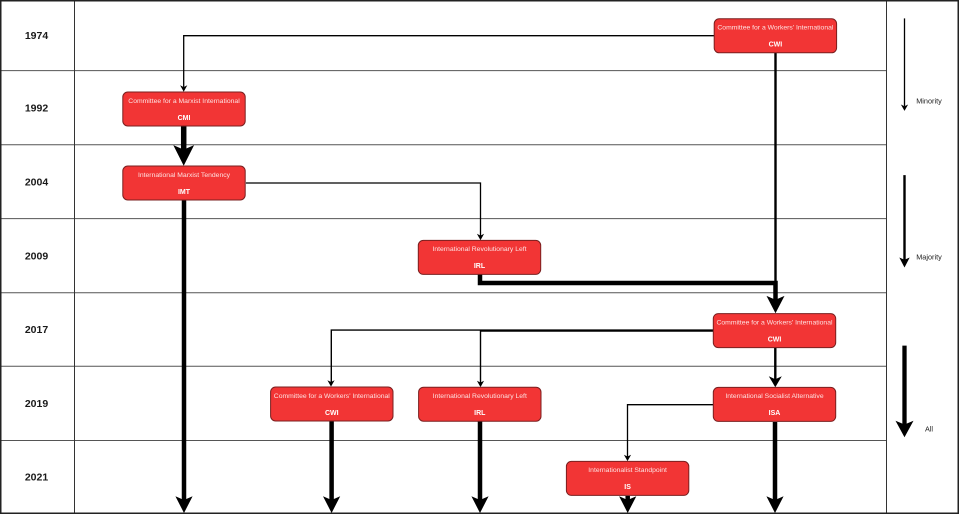 This screenshot has height=515, width=960. I want to click on svg-text: Internationalist Standpoint, so click(627, 470).